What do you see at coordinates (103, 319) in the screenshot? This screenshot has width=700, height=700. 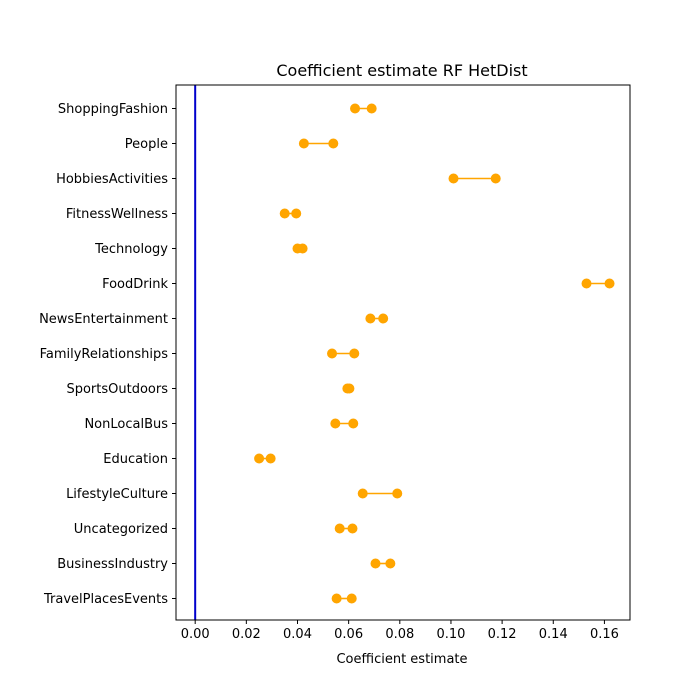 I see `y-tick-label: NewsEntertainment` at bounding box center [103, 319].